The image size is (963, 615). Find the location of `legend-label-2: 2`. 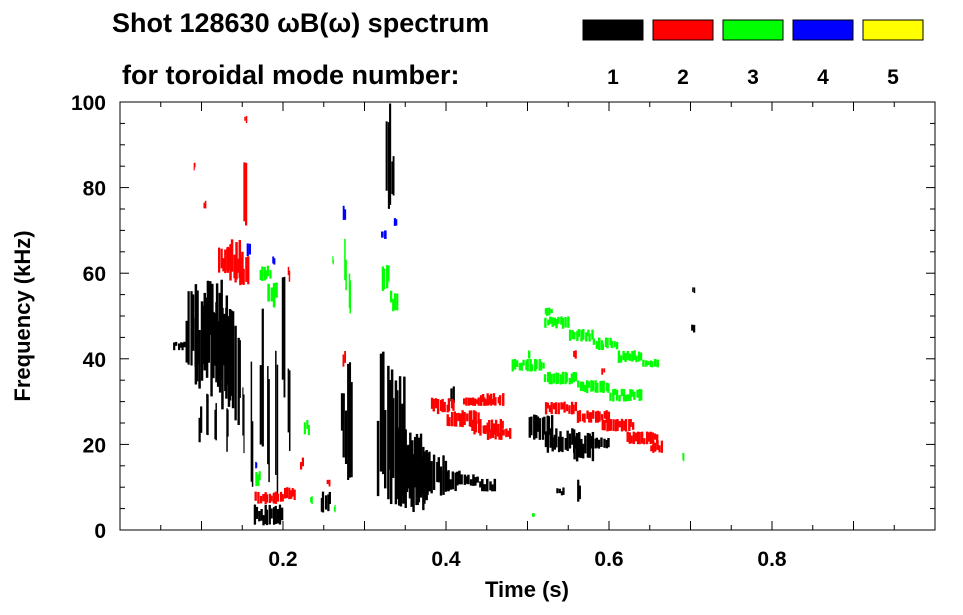

legend-label-2: 2 is located at coordinates (683, 77).